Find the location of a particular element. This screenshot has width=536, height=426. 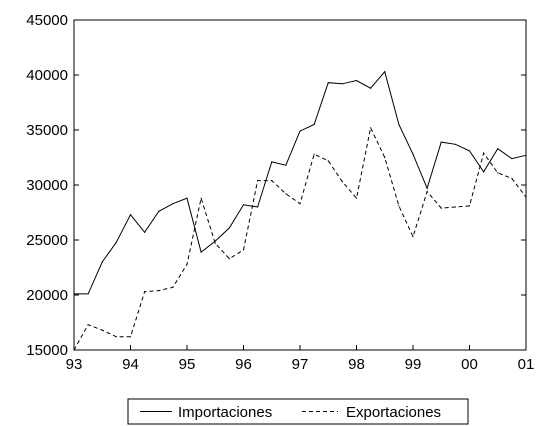

x-tick-label: 93 is located at coordinates (74, 364).